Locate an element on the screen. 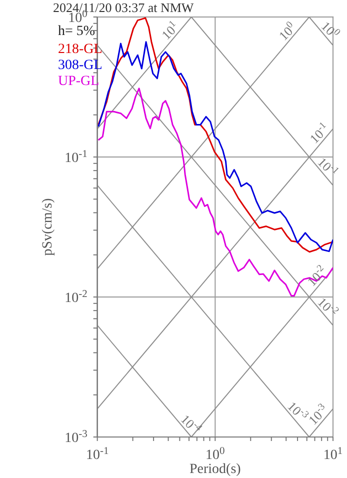 The image size is (347, 478). x-axis-title: Period(s) is located at coordinates (216, 469).